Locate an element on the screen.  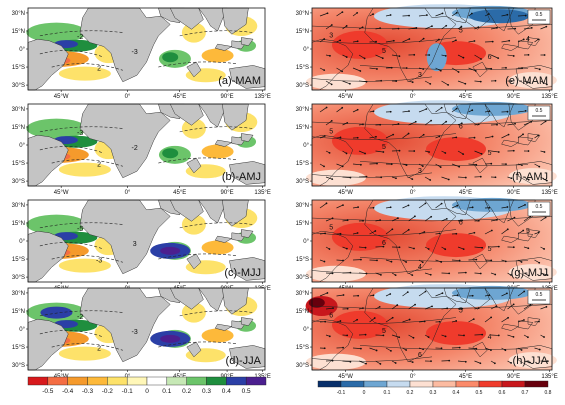
lon-tick-label: 45°E is located at coordinates (465, 193).